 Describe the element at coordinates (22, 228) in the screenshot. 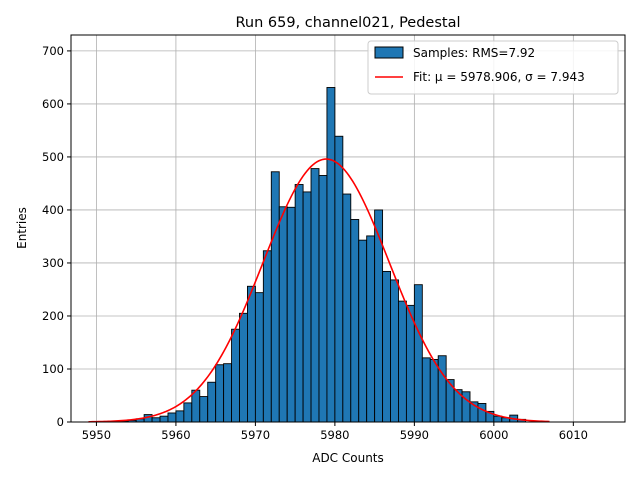

I see `y-axis-label: Entries` at that location.